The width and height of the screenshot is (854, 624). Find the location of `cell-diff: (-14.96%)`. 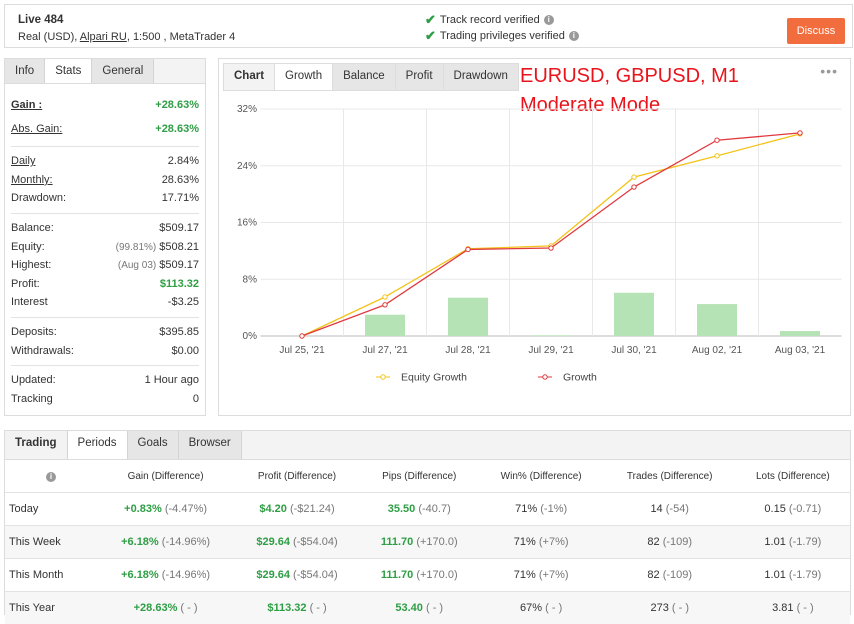

cell-diff: (-14.96%) is located at coordinates (186, 575).